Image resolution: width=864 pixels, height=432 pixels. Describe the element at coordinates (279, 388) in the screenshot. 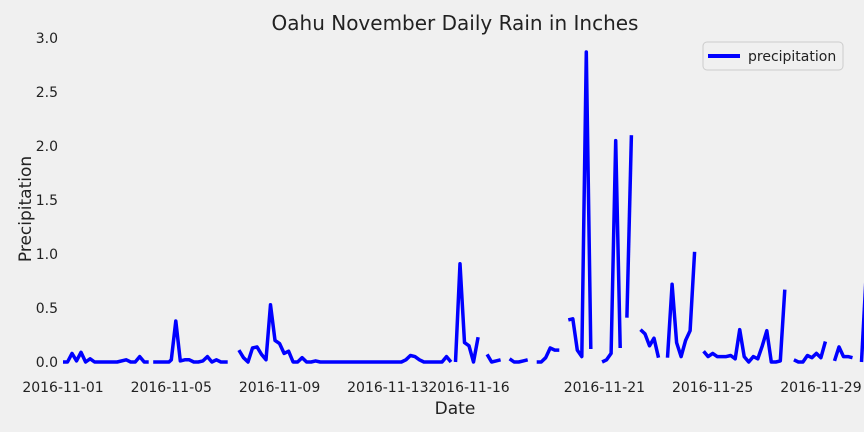

I see `x-tick-label: 2016-11-09` at that location.